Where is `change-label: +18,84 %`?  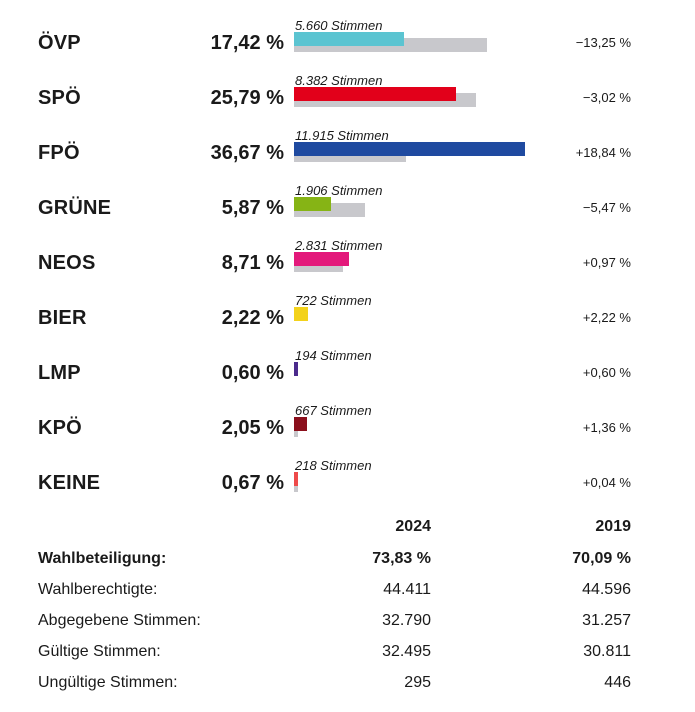
change-label: +18,84 % is located at coordinates (603, 152).